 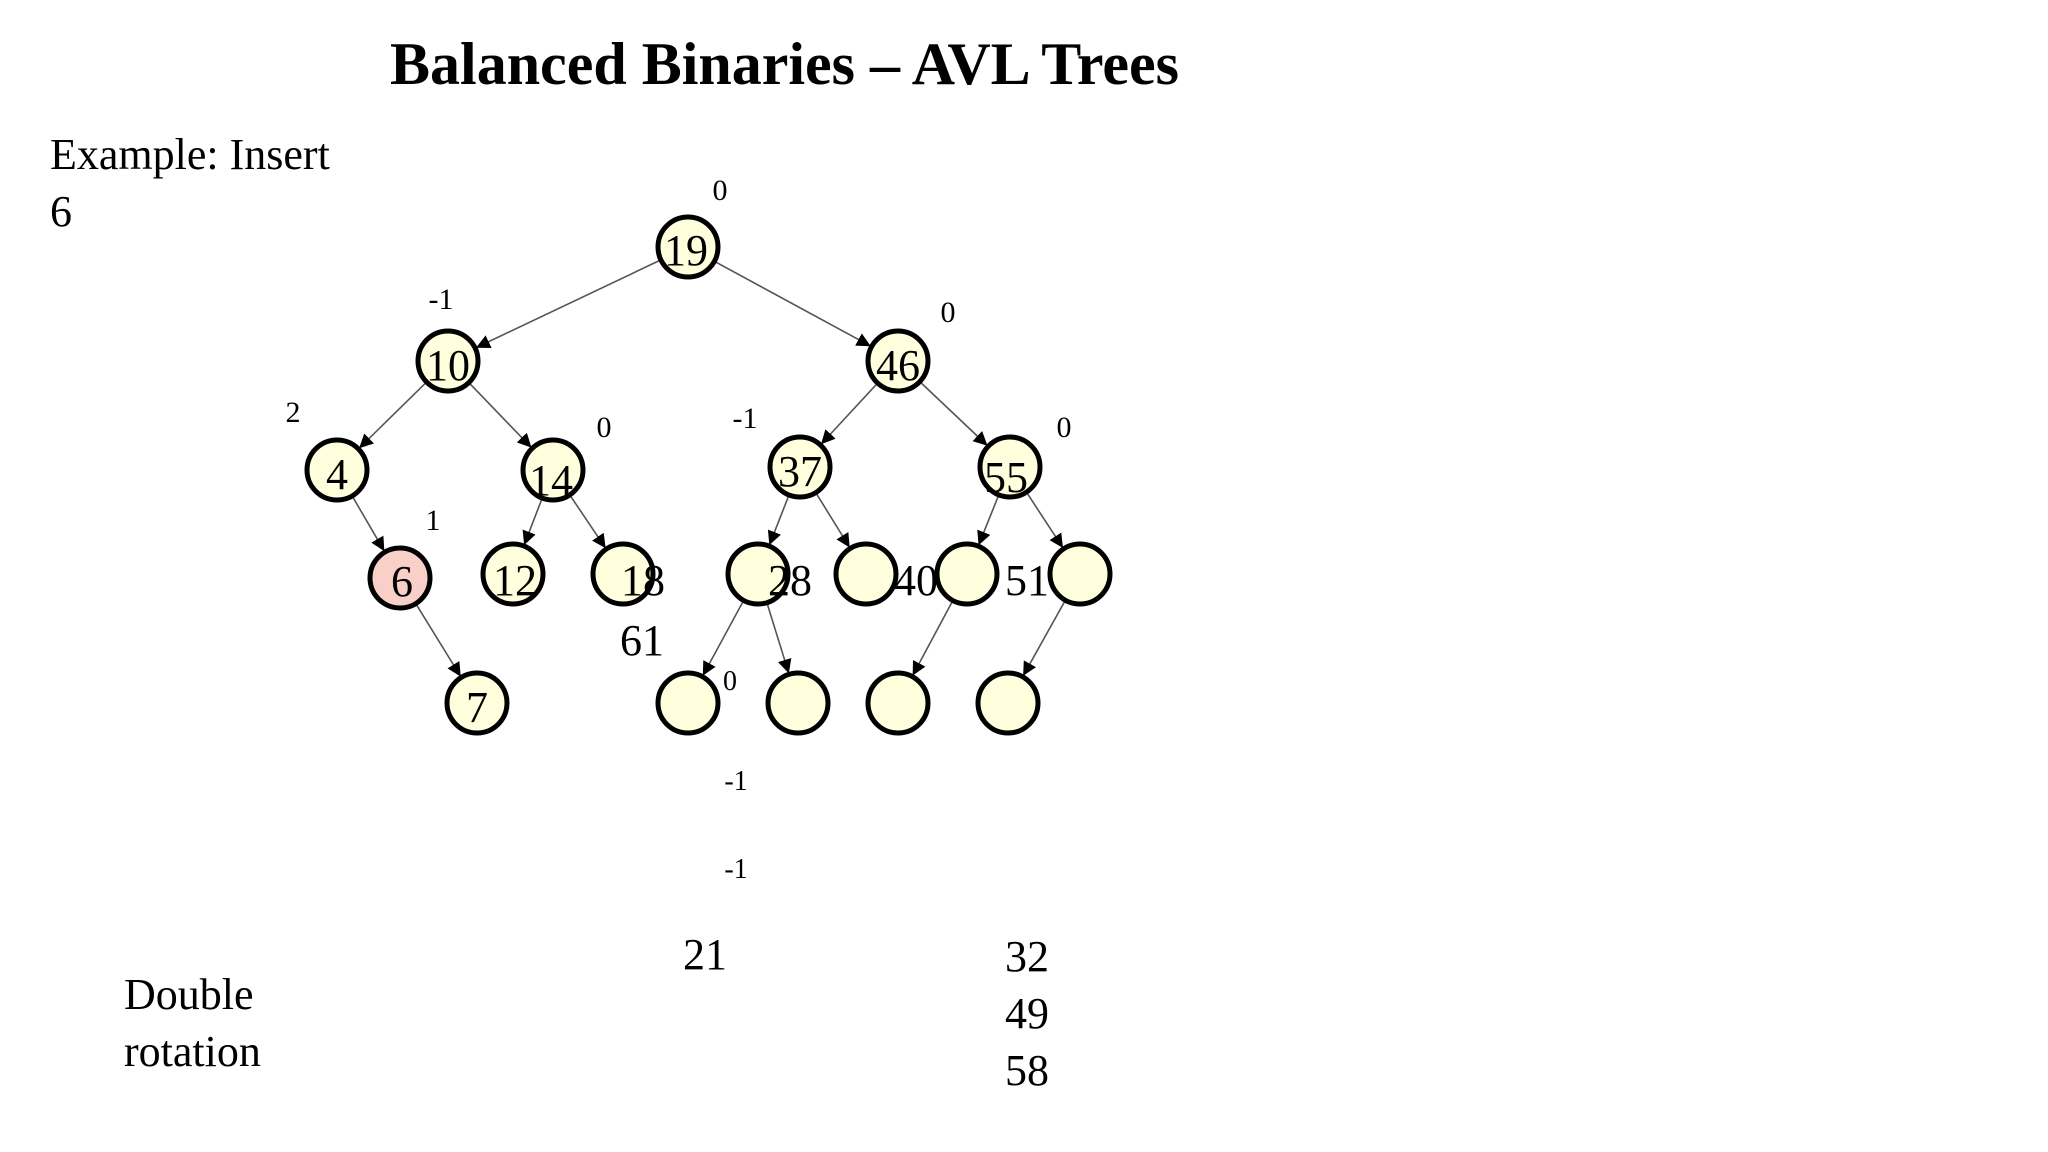 I want to click on edge-n37-n40, so click(x=832, y=520).